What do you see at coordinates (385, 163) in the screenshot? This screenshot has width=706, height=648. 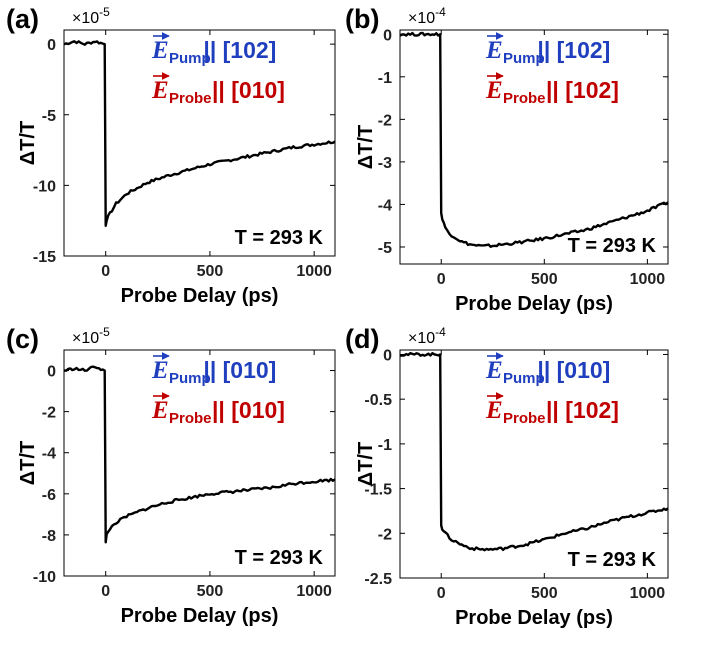 I see `y-tick-label: -3` at bounding box center [385, 163].